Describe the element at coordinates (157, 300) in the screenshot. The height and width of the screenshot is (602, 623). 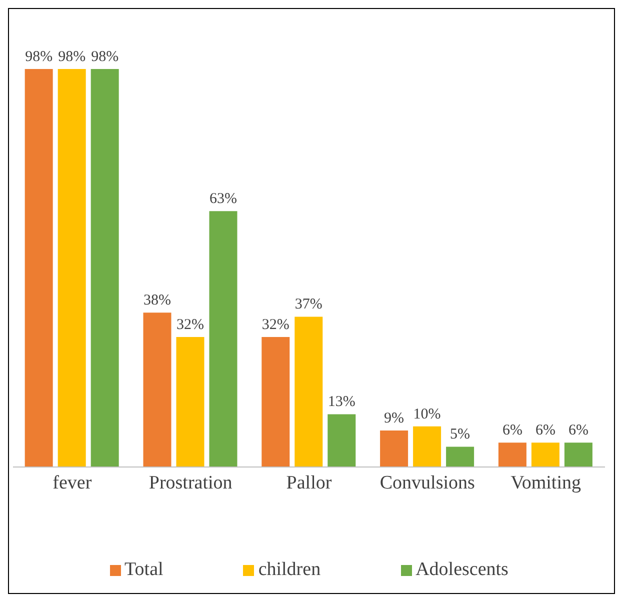
I see `data-label: 38%` at that location.